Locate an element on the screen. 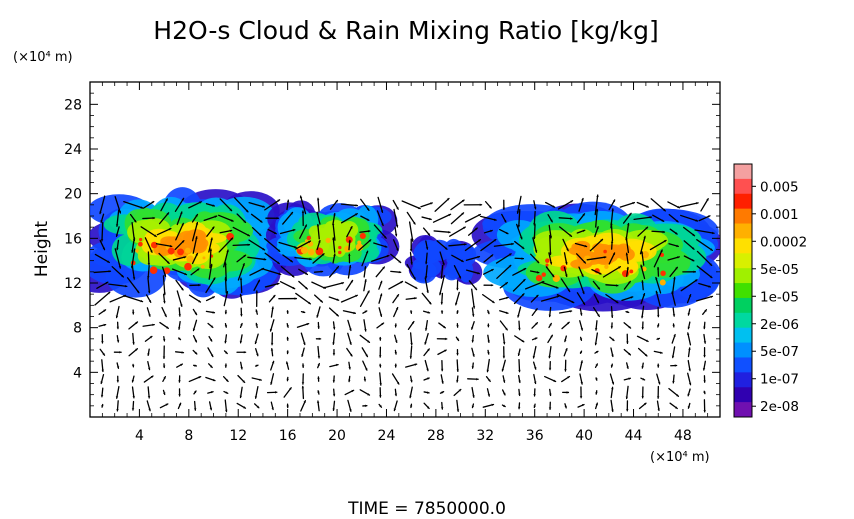 The height and width of the screenshot is (519, 854). colorbar-frame is located at coordinates (743, 290).